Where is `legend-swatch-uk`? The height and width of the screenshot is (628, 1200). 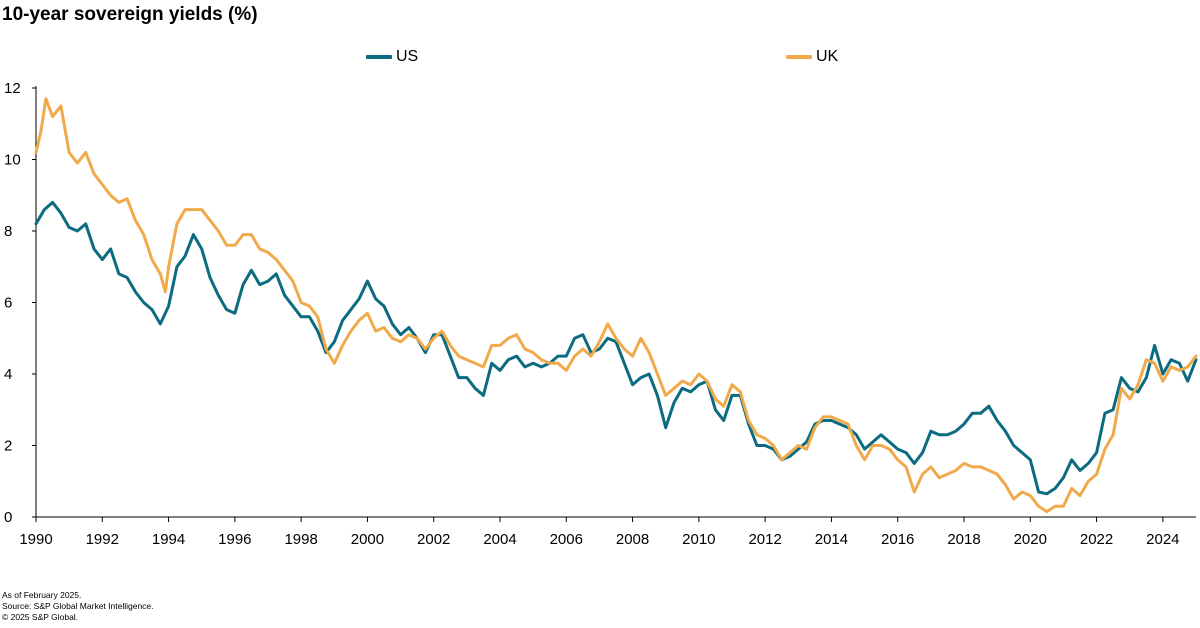
legend-swatch-uk is located at coordinates (799, 57).